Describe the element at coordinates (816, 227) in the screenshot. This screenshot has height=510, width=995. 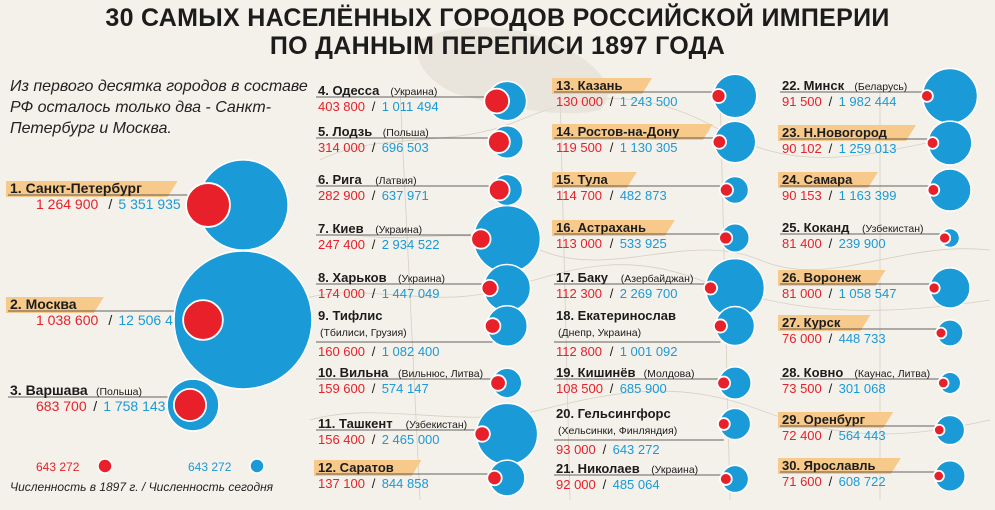
I see `city-name: 25. Коканд` at that location.